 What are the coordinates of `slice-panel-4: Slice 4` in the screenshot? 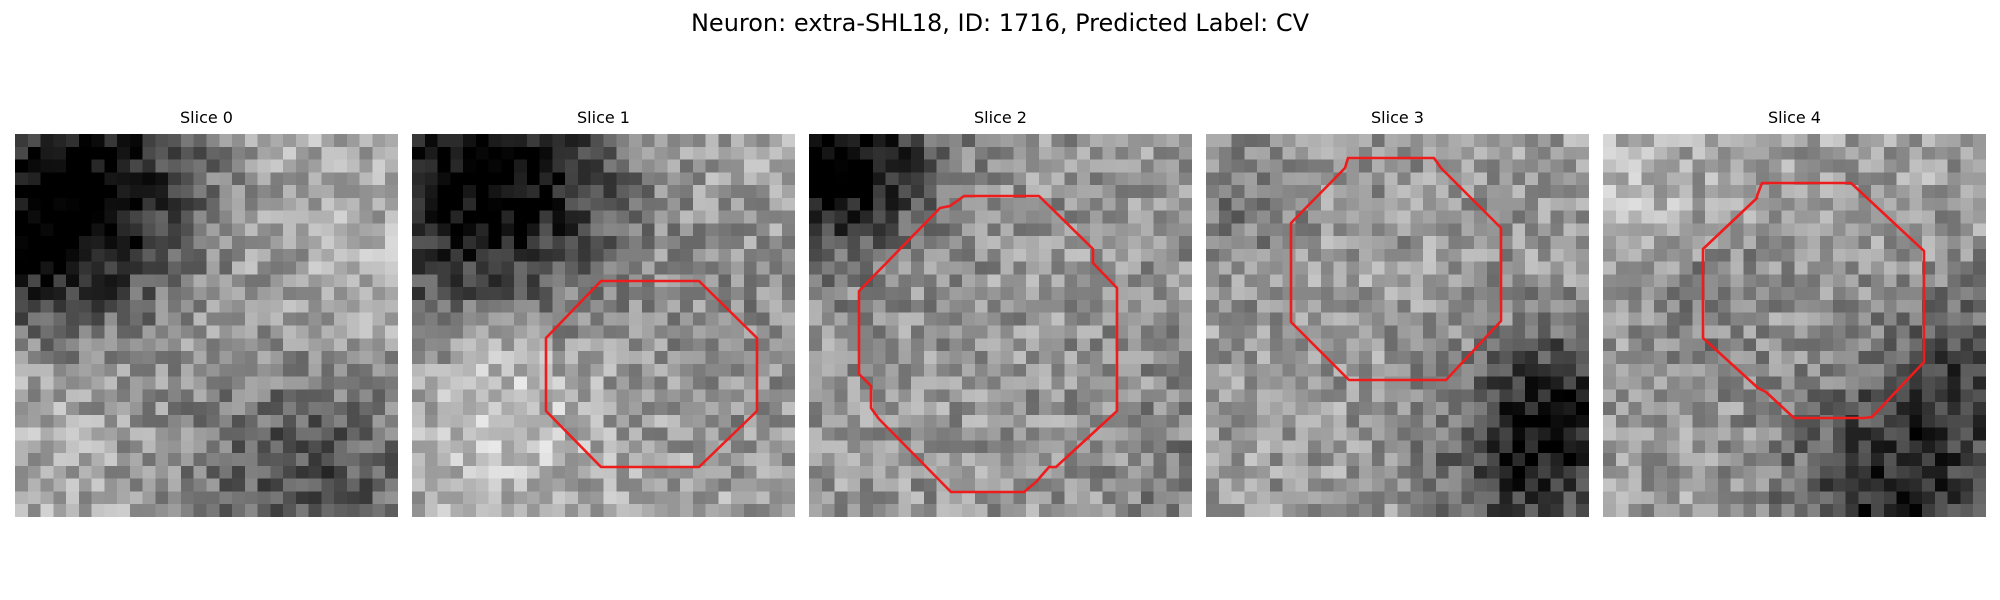 It's located at (1794, 312).